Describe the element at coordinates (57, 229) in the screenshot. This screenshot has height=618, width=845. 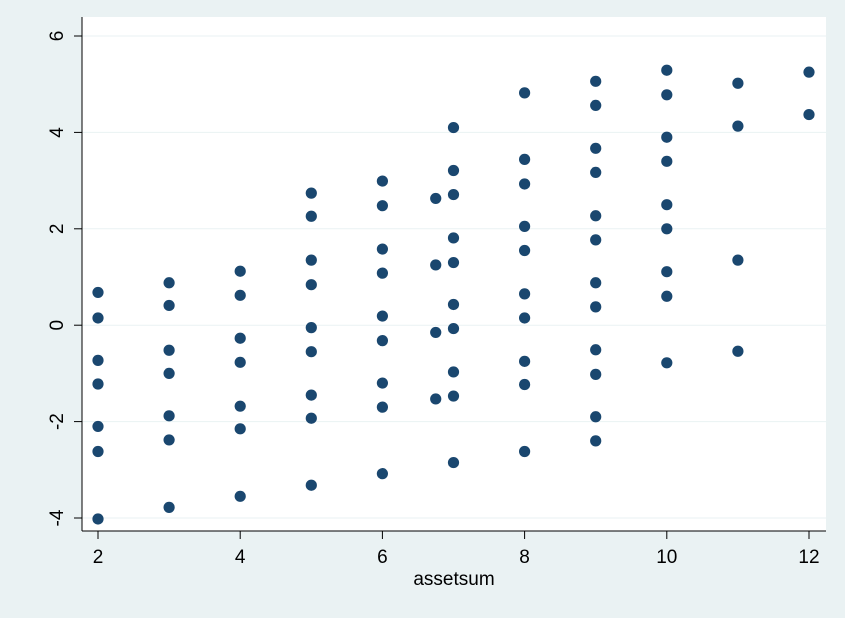
I see `y-tick-label: 2` at that location.